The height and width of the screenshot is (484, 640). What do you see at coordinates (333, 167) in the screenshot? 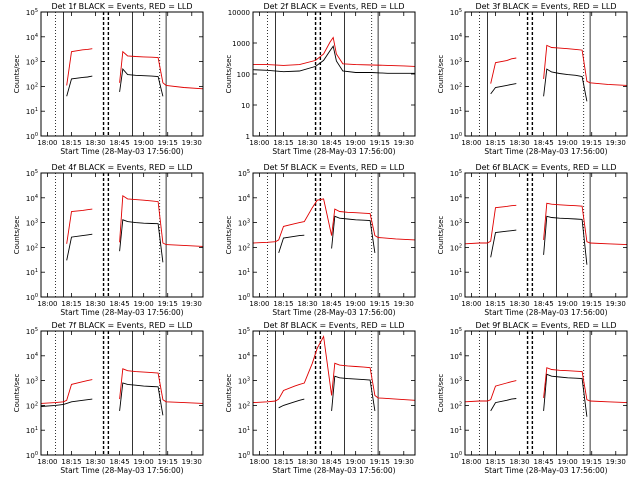
I see `panel-title: Det 5f BLACK = Events, RED = LLD` at bounding box center [333, 167].